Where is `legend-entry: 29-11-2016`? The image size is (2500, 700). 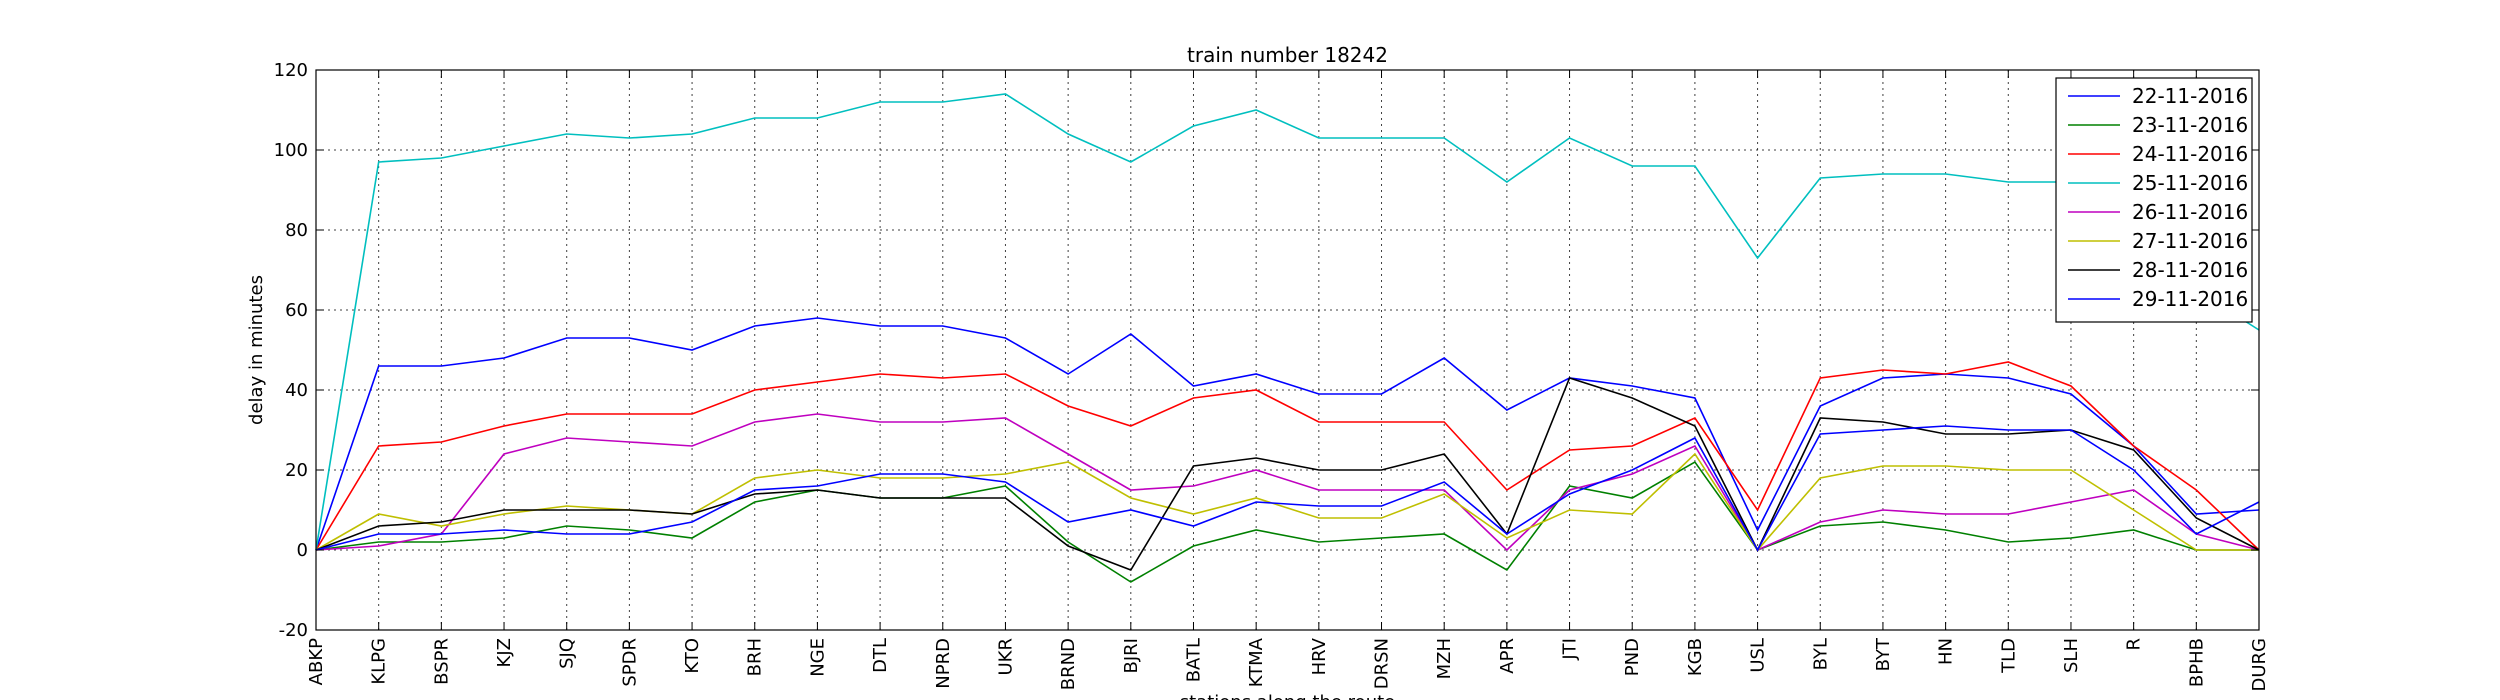 legend-entry: 29-11-2016 is located at coordinates (2158, 299).